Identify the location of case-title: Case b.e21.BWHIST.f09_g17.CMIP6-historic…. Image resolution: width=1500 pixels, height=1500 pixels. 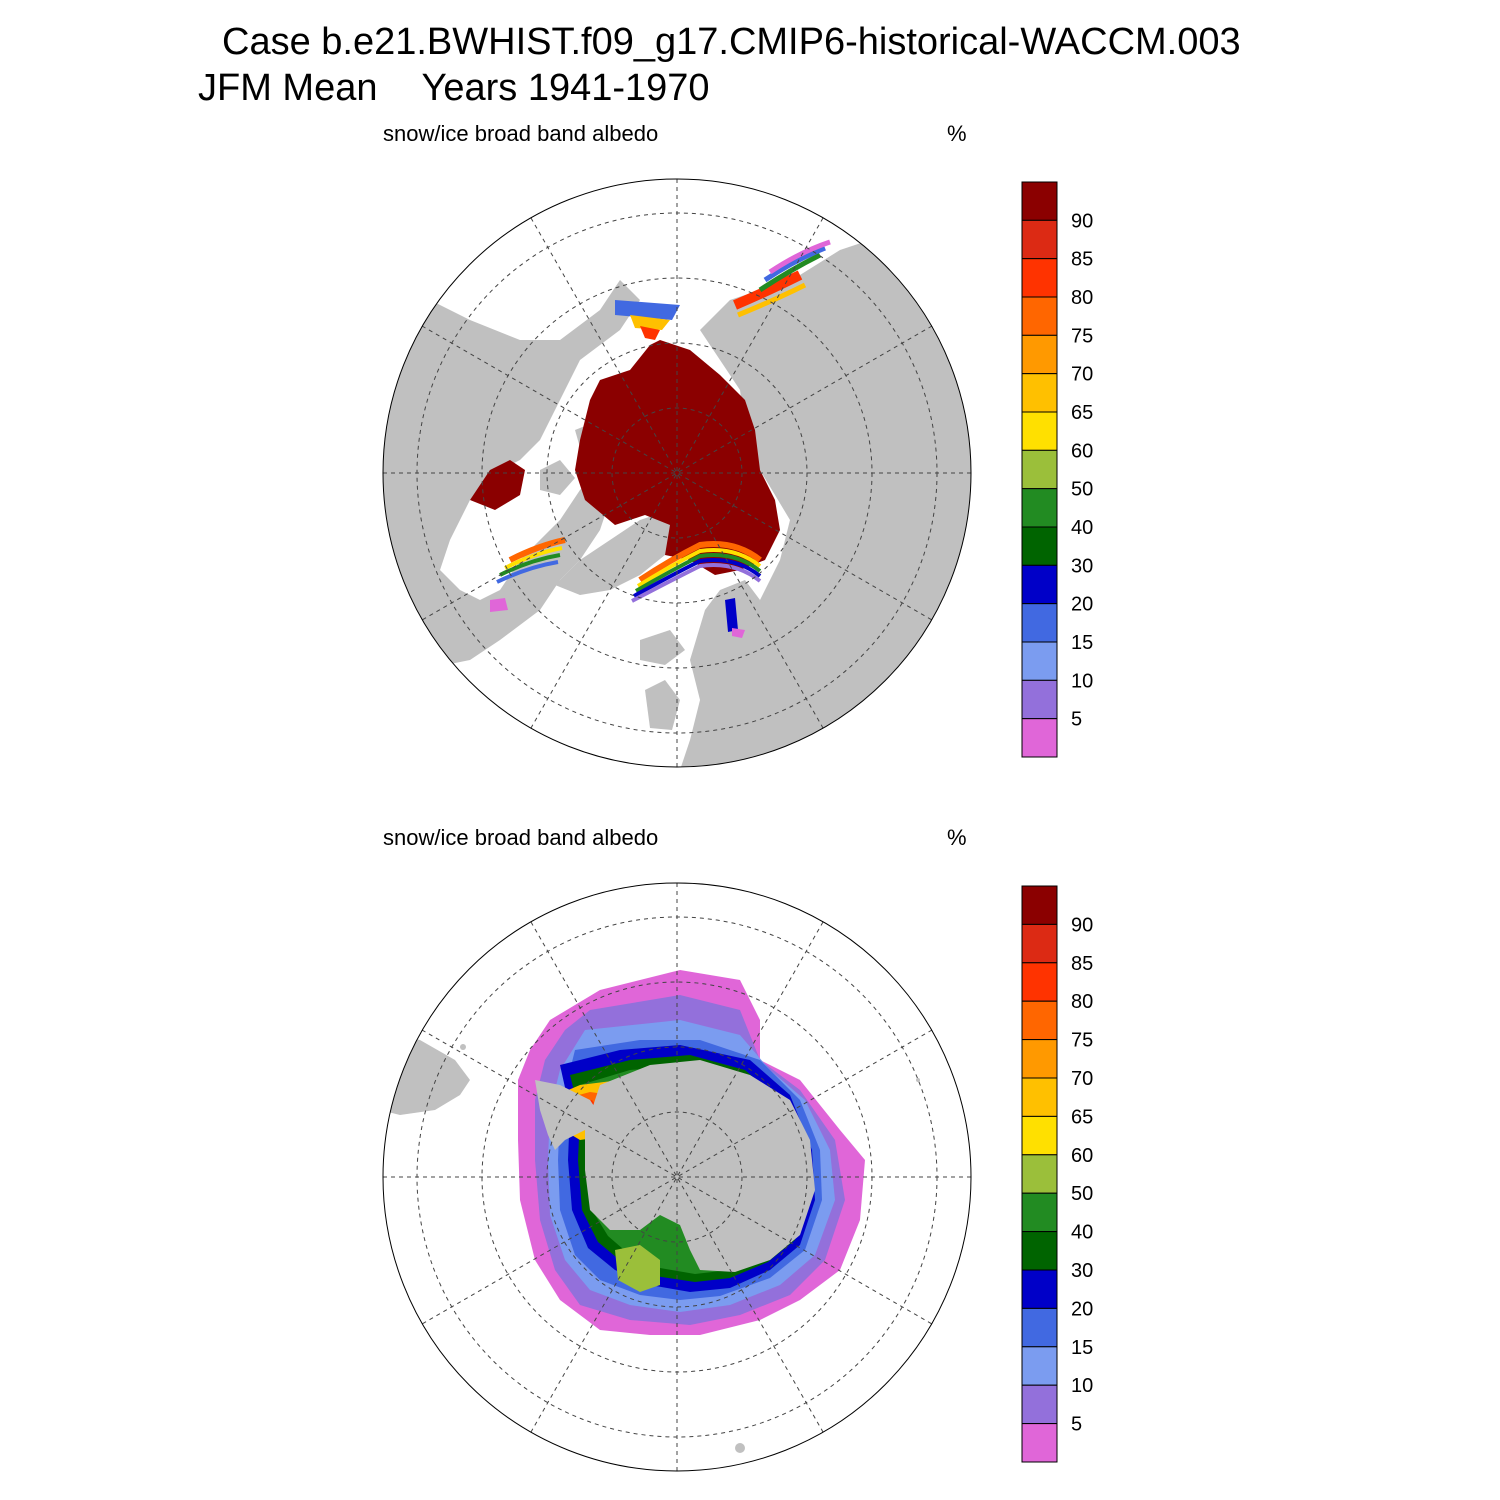
(731, 42).